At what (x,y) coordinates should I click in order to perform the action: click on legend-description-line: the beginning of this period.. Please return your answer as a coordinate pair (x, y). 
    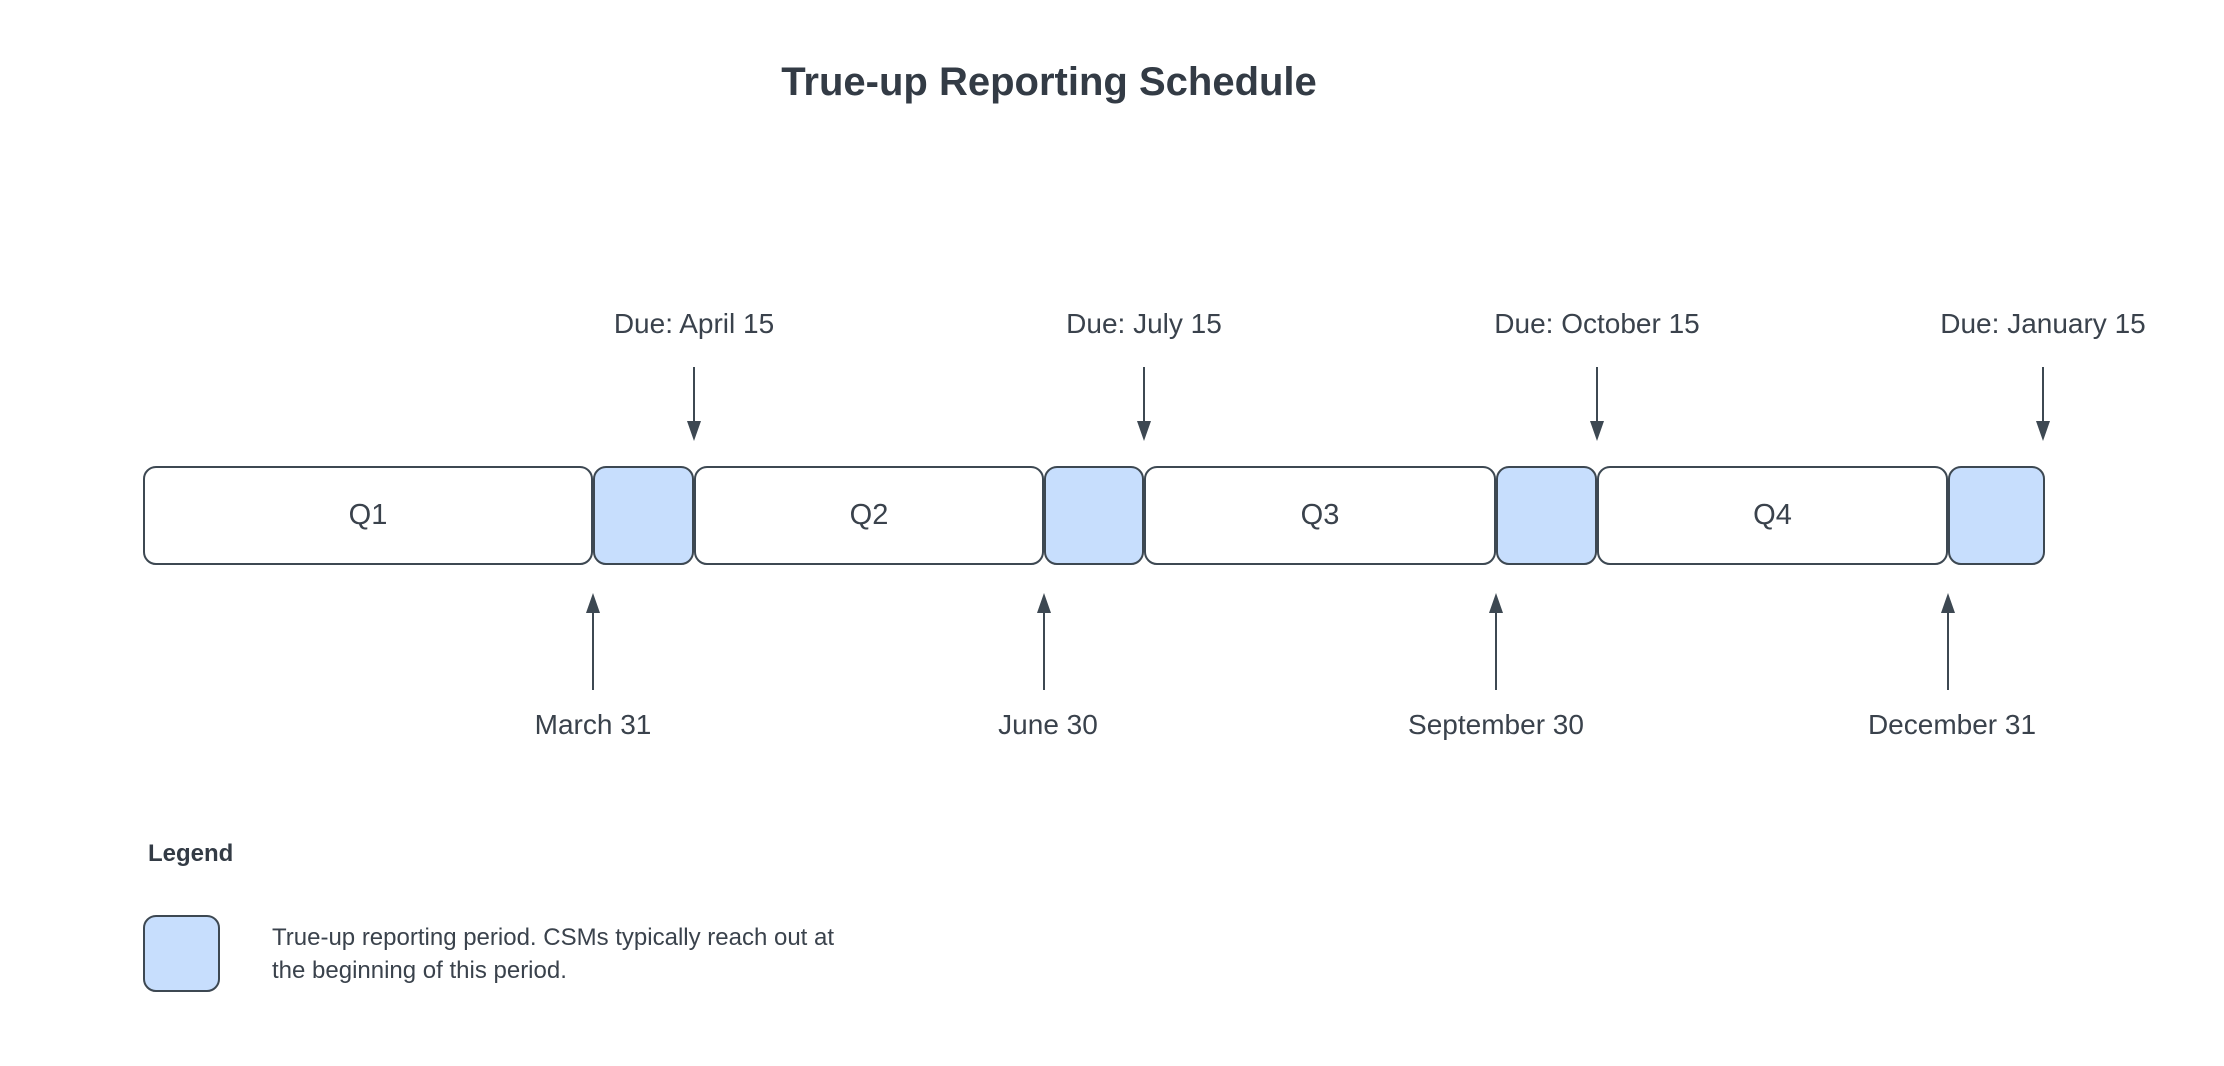
    Looking at the image, I should click on (419, 970).